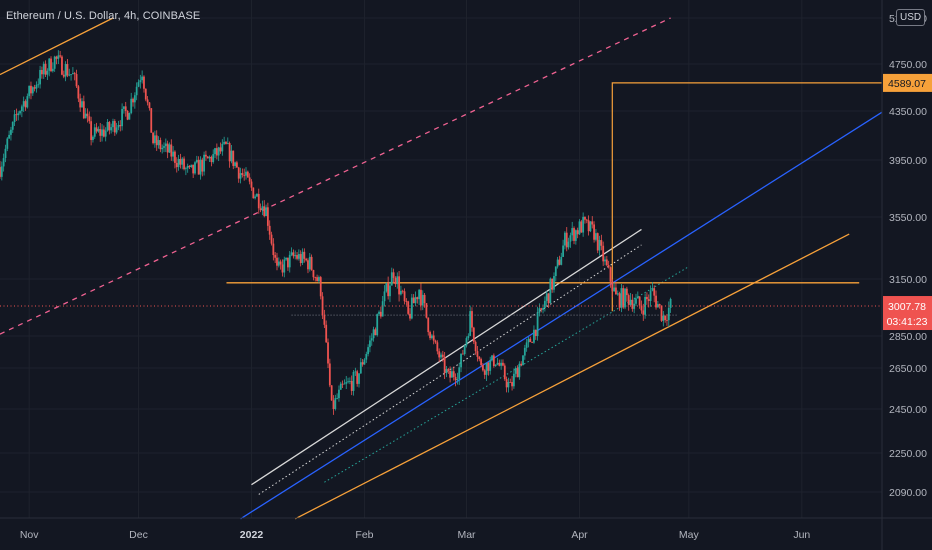 Image resolution: width=932 pixels, height=550 pixels. Describe the element at coordinates (103, 16) in the screenshot. I see `chart-title: Ethereum / U.S. Dollar, 4h, COINBASE` at that location.